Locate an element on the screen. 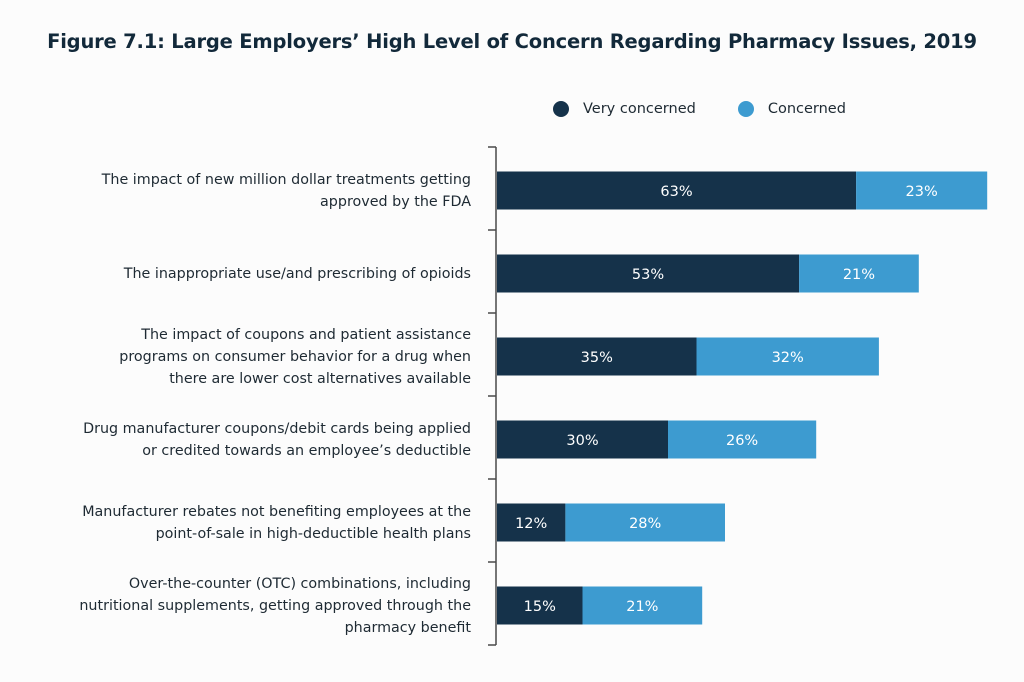  bar-very-concerned-value-label: 12% is located at coordinates (531, 524).